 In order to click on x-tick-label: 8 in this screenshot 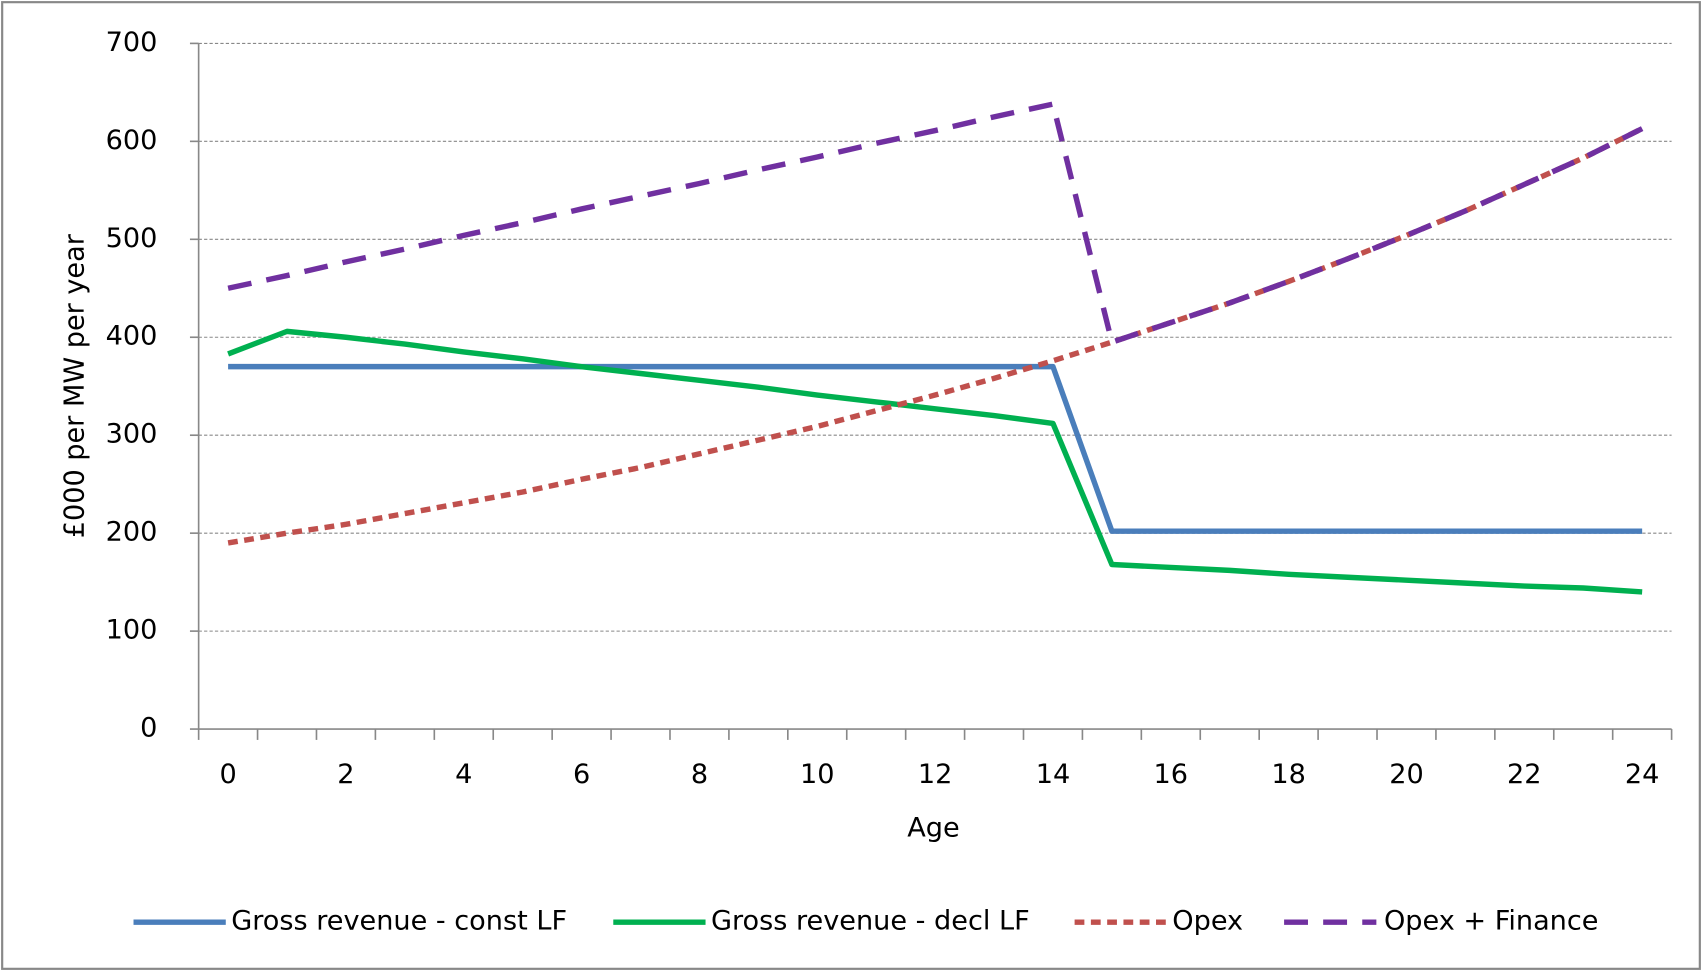, I will do `click(699, 774)`.